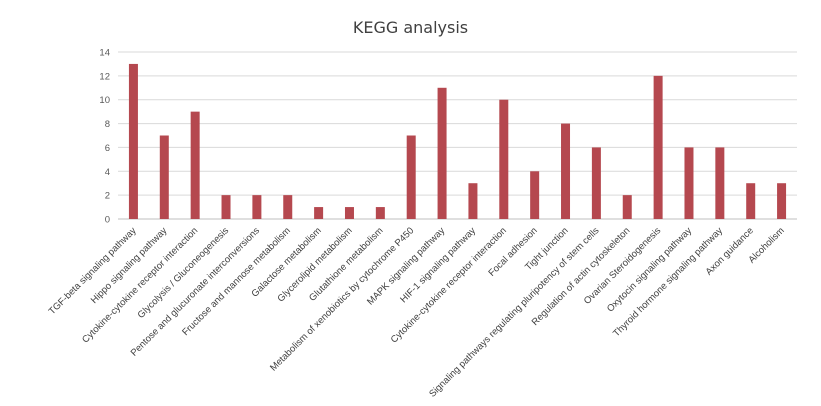  I want to click on chart-title: KEGG analysis, so click(410, 27).